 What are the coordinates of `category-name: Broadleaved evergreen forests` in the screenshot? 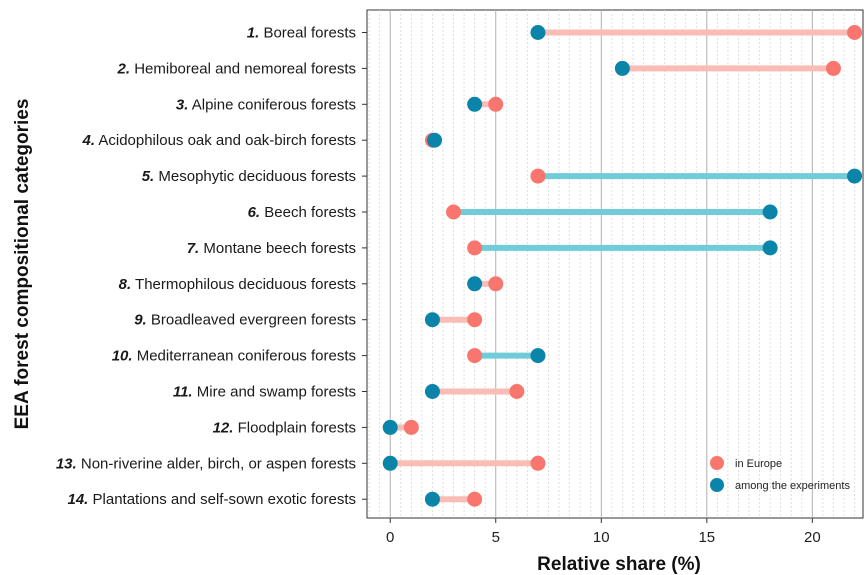 It's located at (251, 320).